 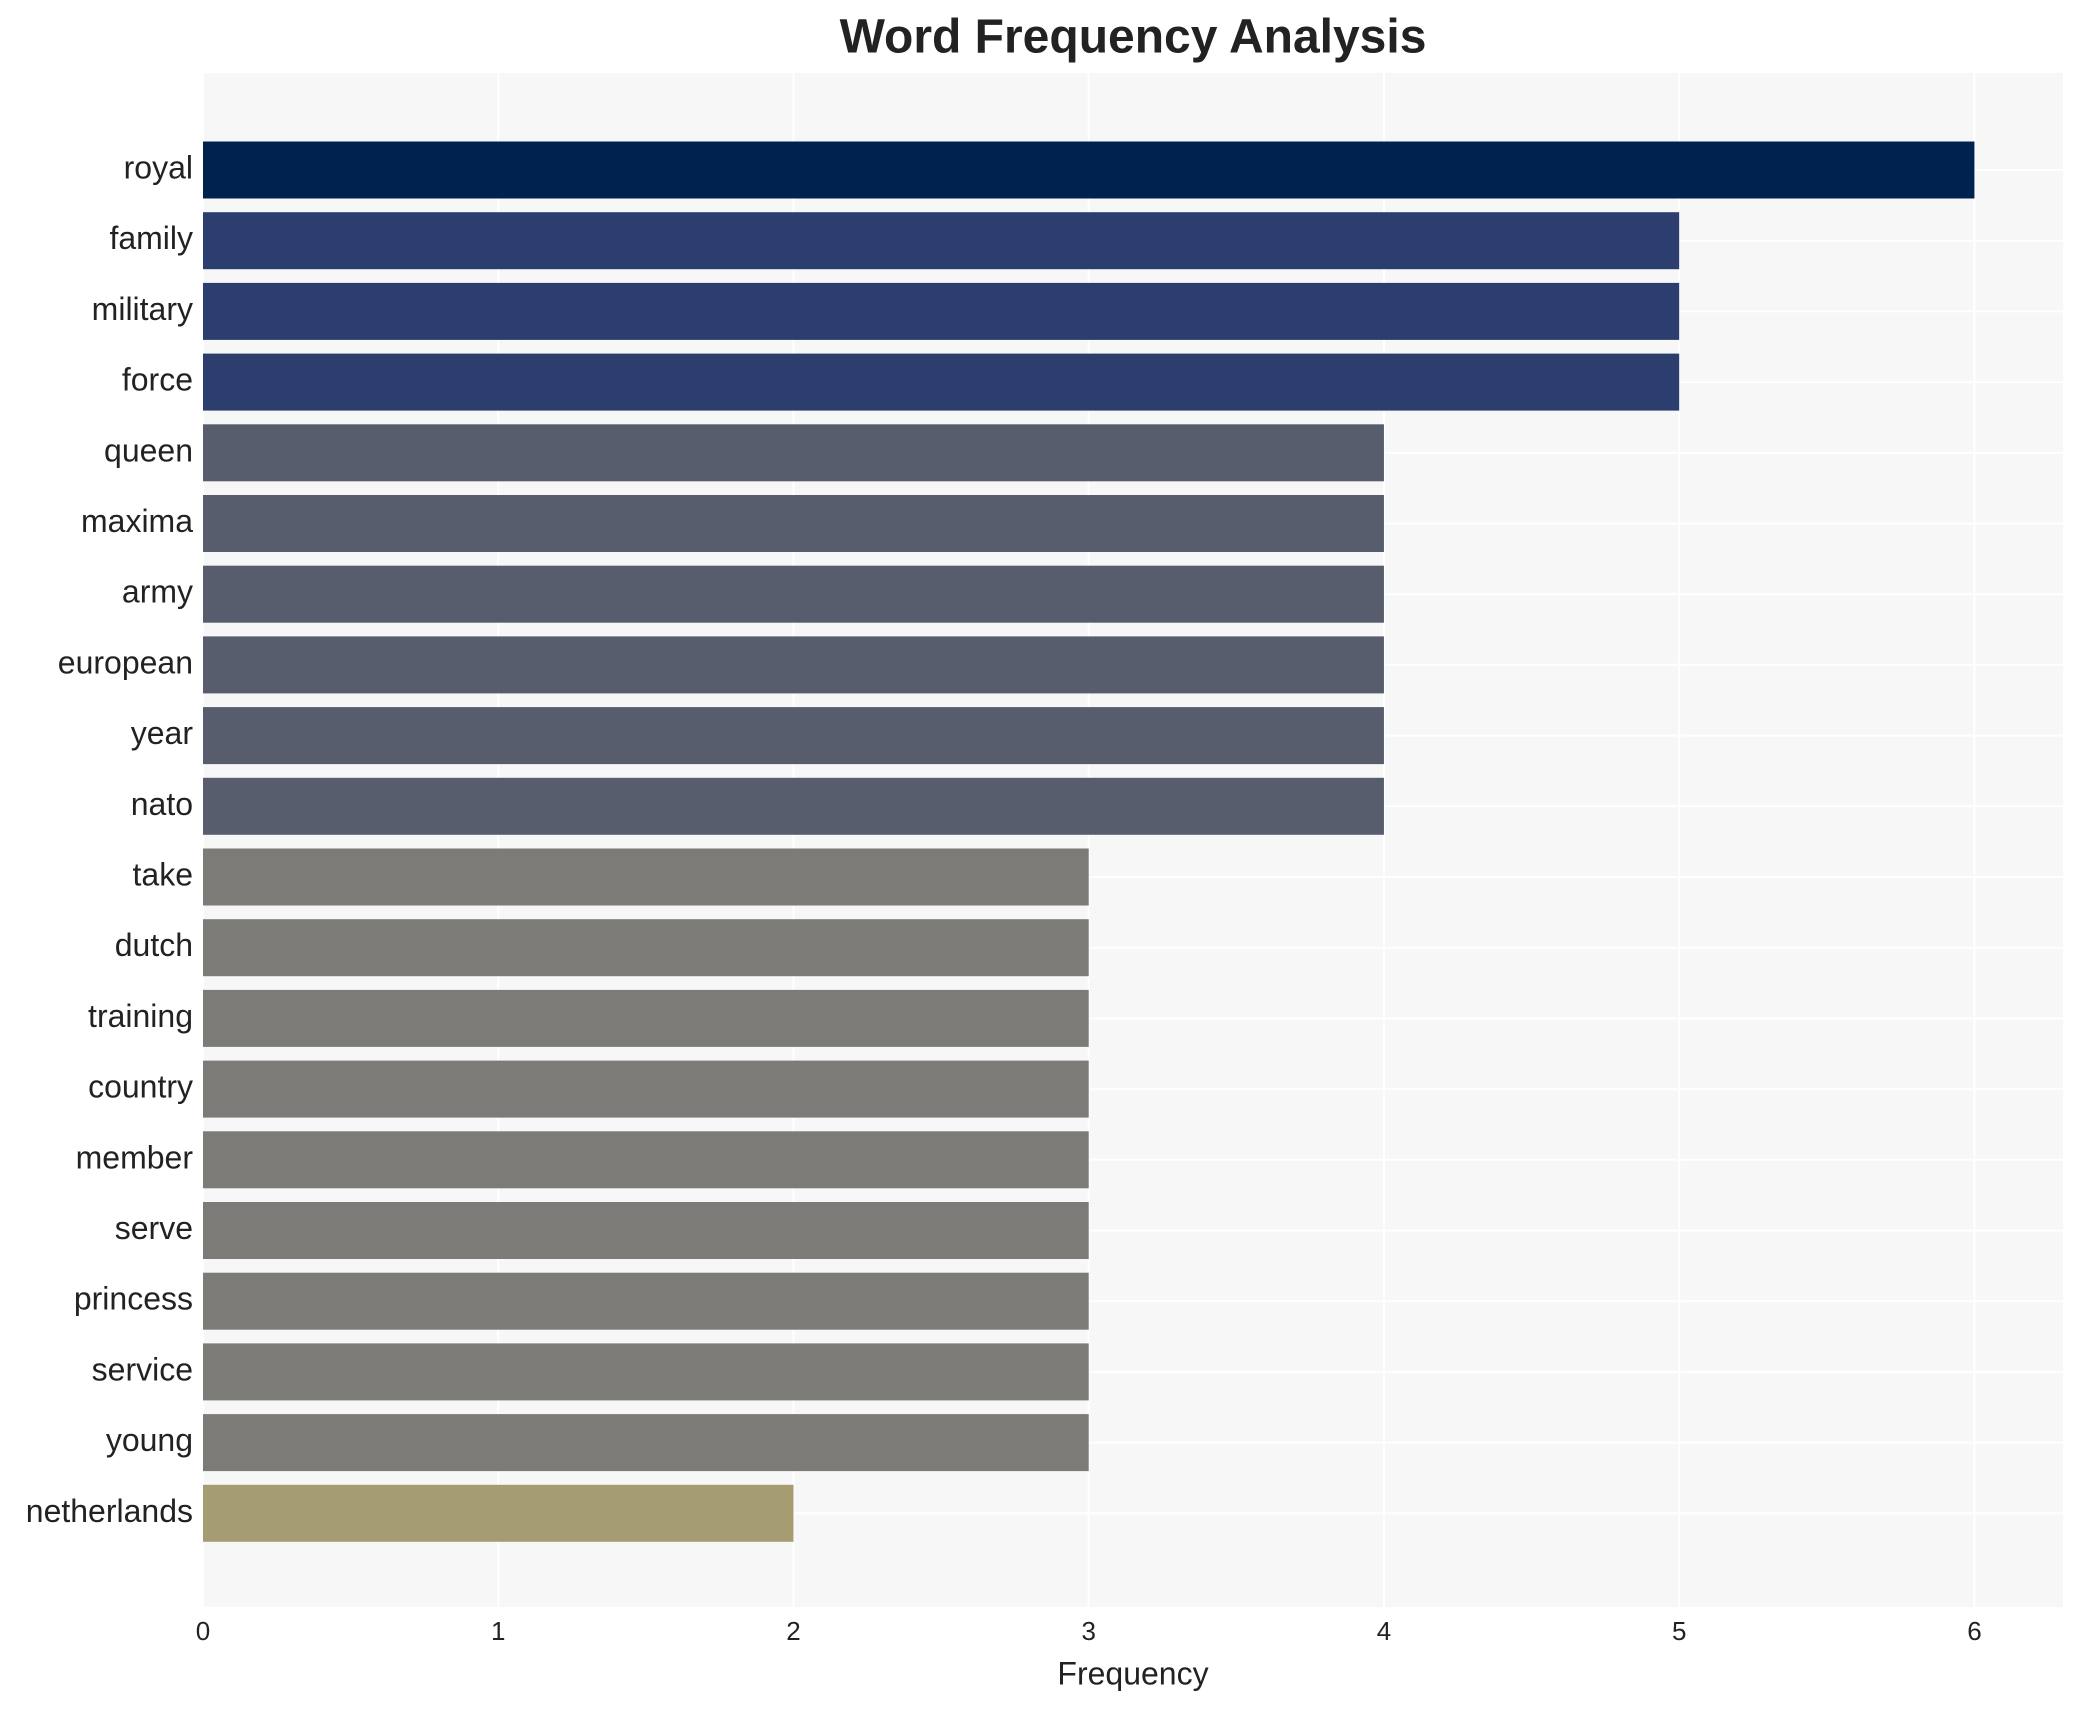 What do you see at coordinates (109, 1511) in the screenshot?
I see `y-tick-label: netherlands` at bounding box center [109, 1511].